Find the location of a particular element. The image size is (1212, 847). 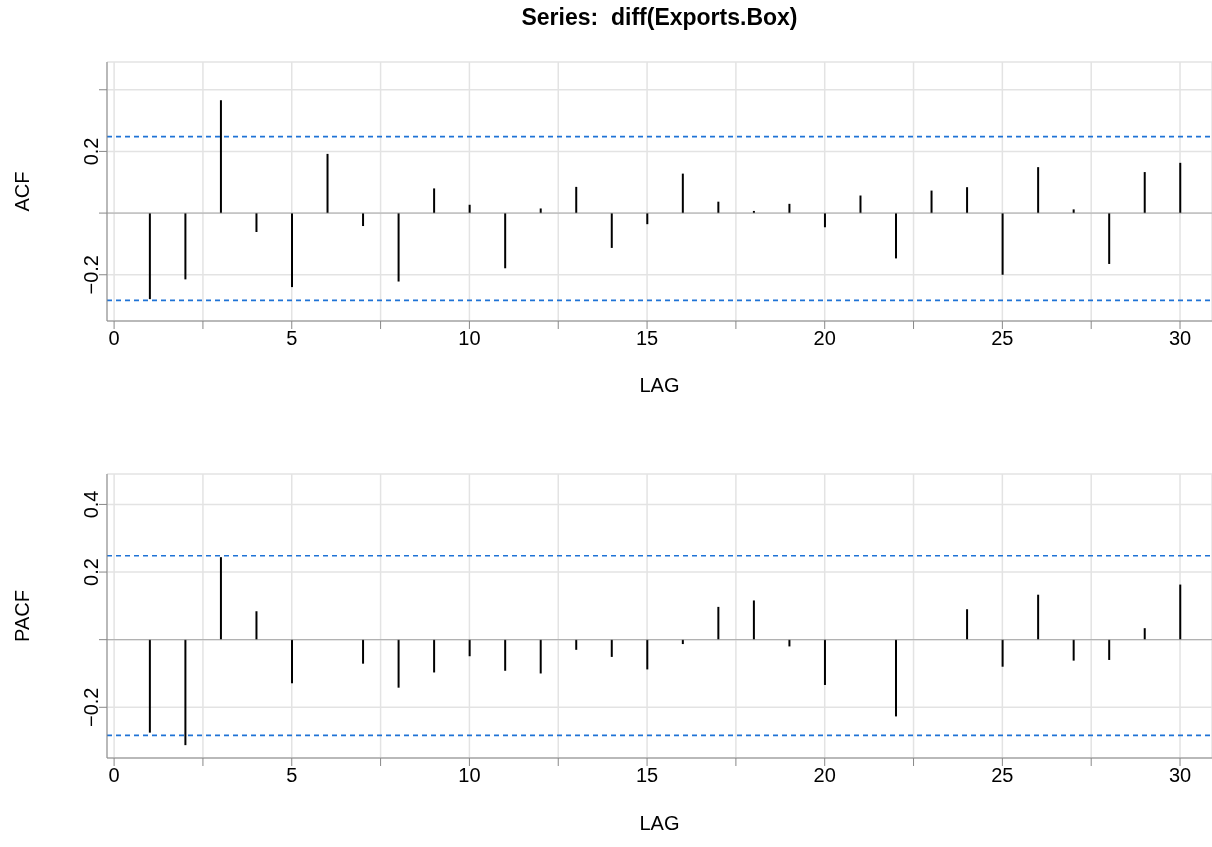

y-axis-title: ACF is located at coordinates (22, 191).